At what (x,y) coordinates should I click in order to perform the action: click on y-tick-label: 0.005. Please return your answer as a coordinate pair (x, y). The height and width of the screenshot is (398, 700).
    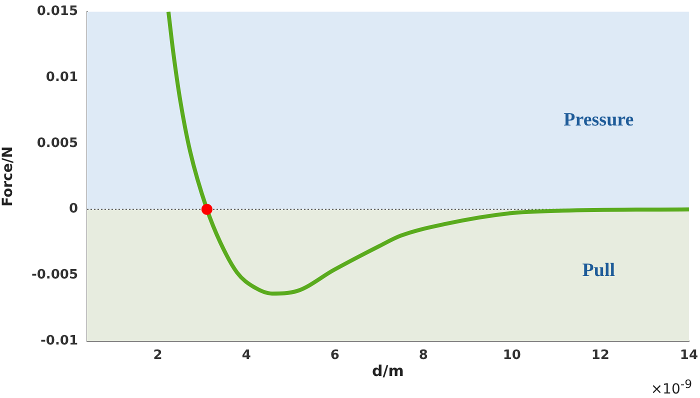
    Looking at the image, I should click on (57, 143).